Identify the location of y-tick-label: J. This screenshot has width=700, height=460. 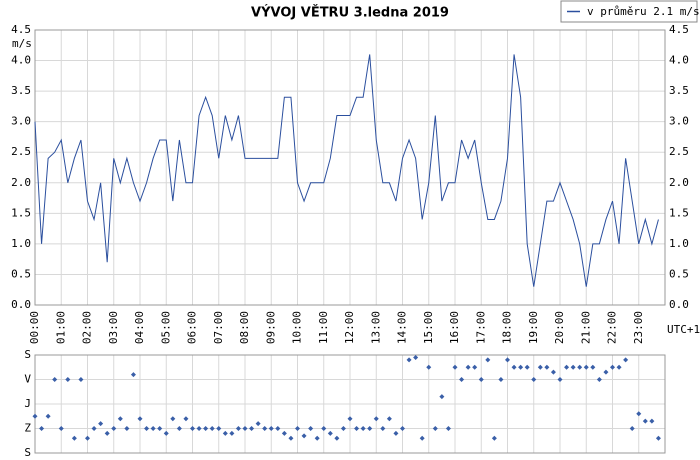
(27, 403).